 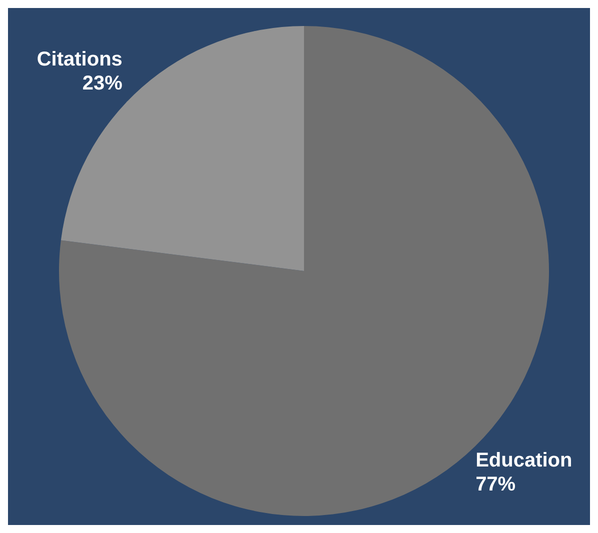 I want to click on data-label: 77%, so click(x=496, y=484).